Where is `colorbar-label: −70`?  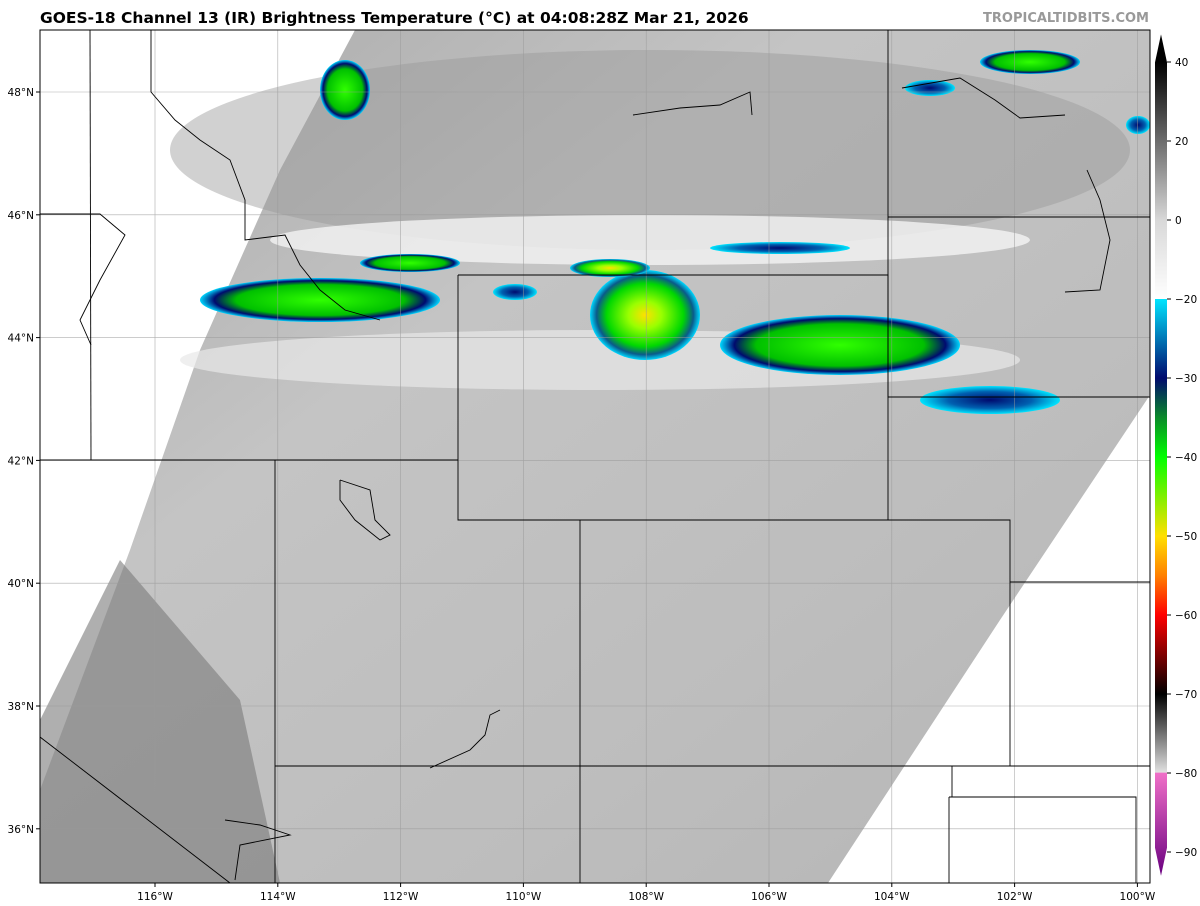
colorbar-label: −70 is located at coordinates (1186, 695).